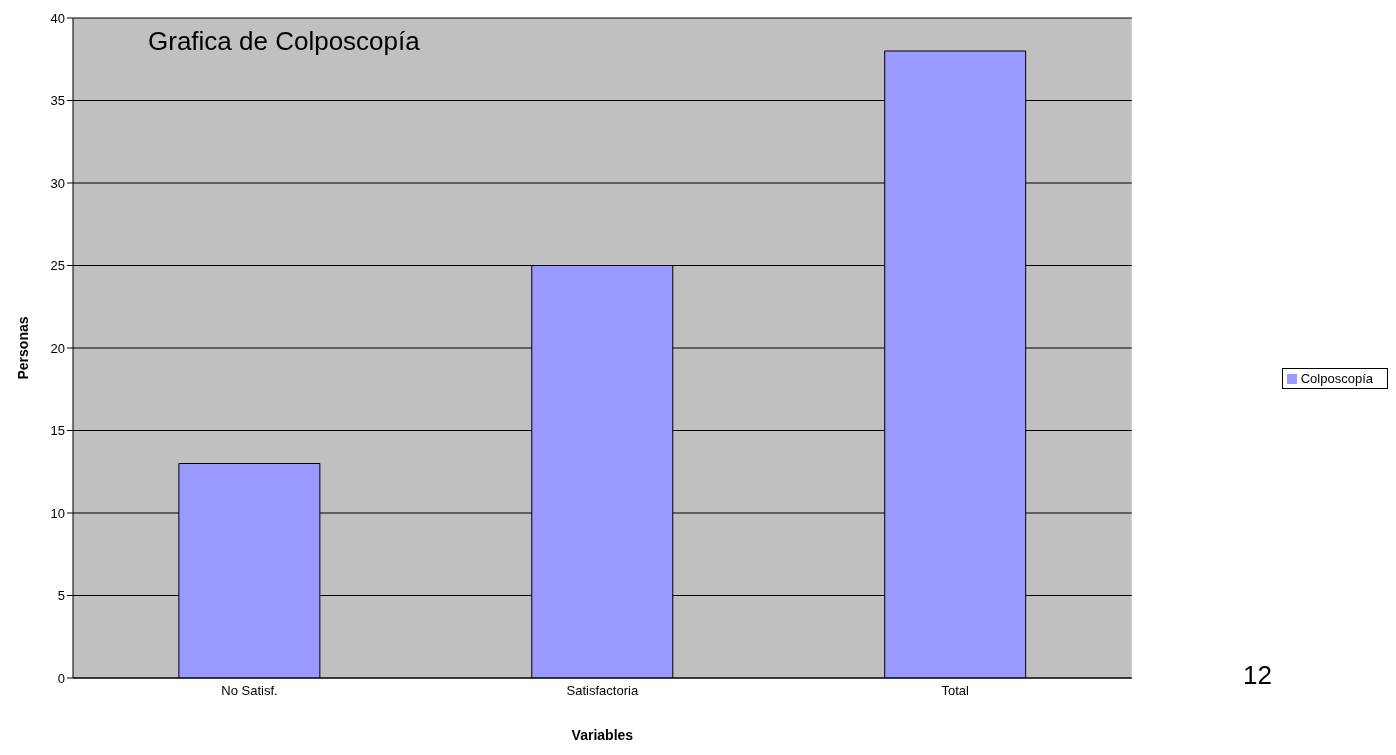 Image resolution: width=1396 pixels, height=755 pixels. Describe the element at coordinates (57, 513) in the screenshot. I see `y-tick-label: 10` at that location.